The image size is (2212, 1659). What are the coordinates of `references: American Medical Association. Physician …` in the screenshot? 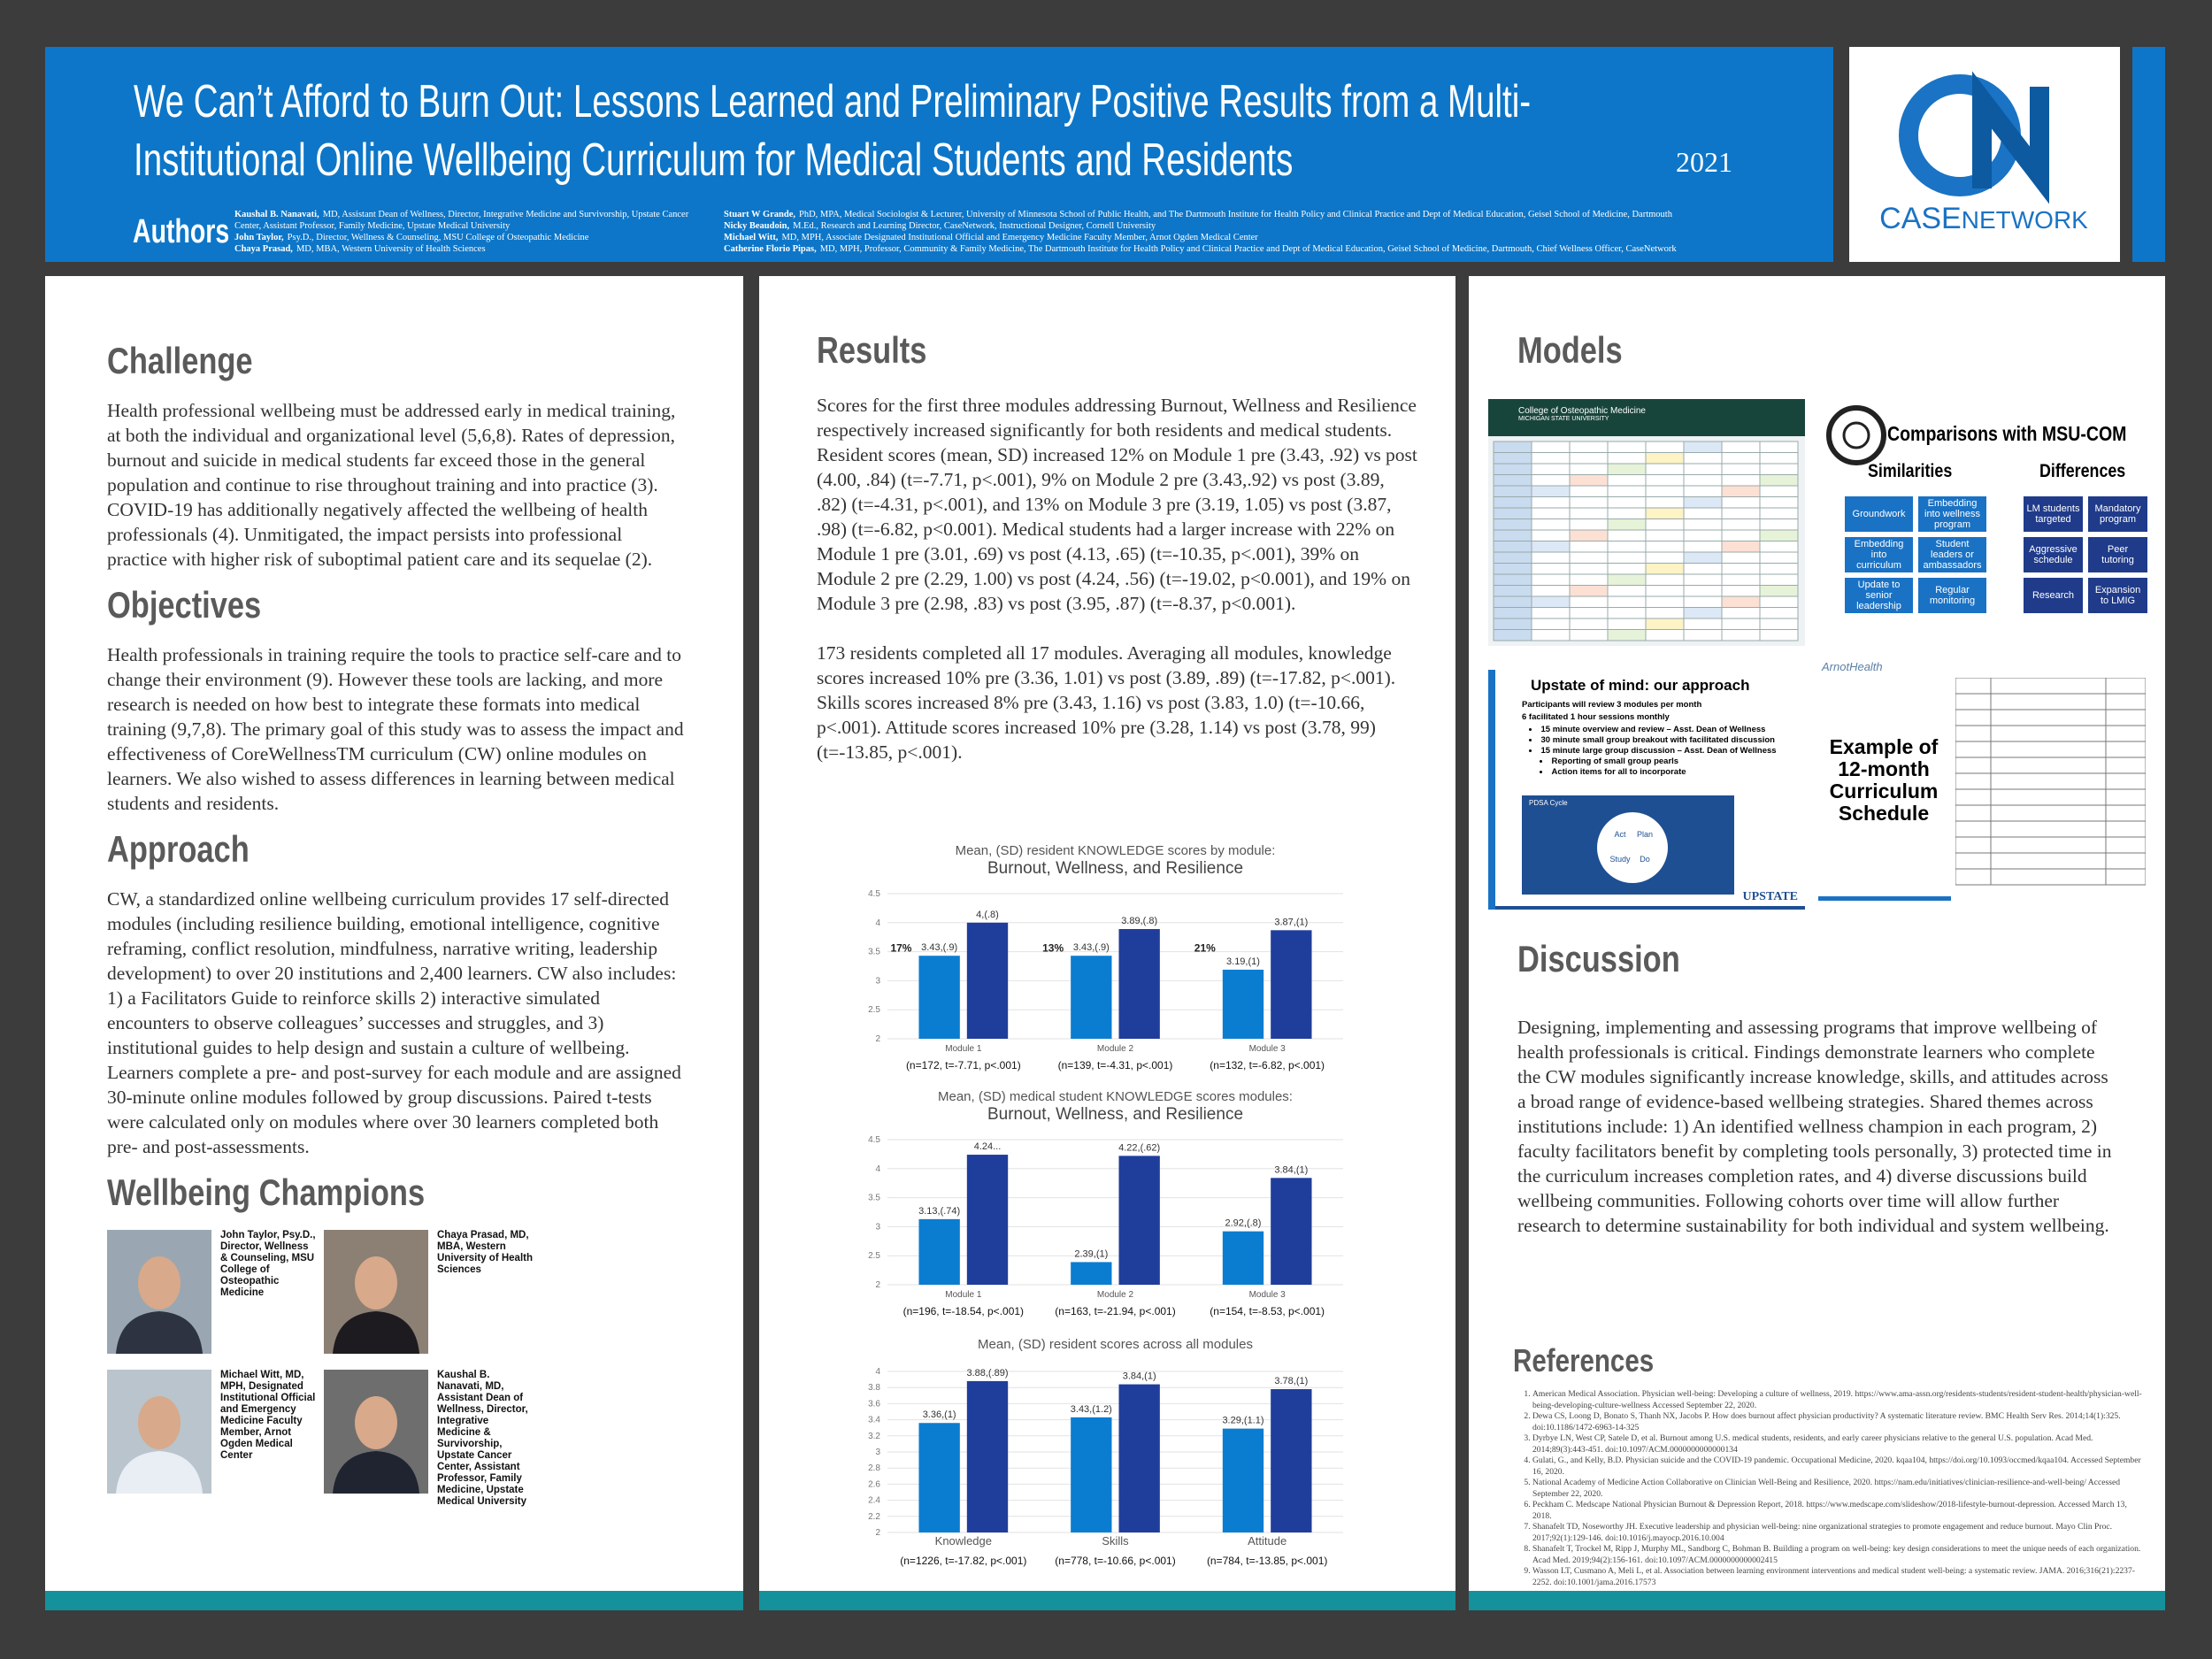 It's located at (1830, 1489).